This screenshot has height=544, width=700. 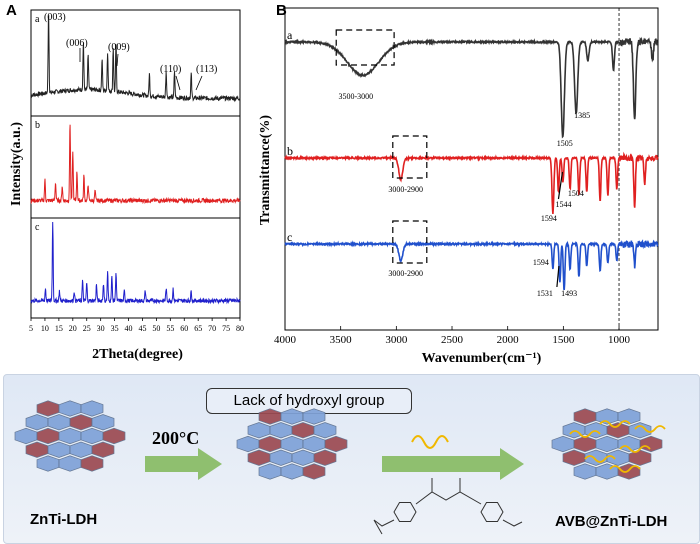 I want to click on ftir-y-axis-label: Transmittance(%), so click(x=265, y=170).